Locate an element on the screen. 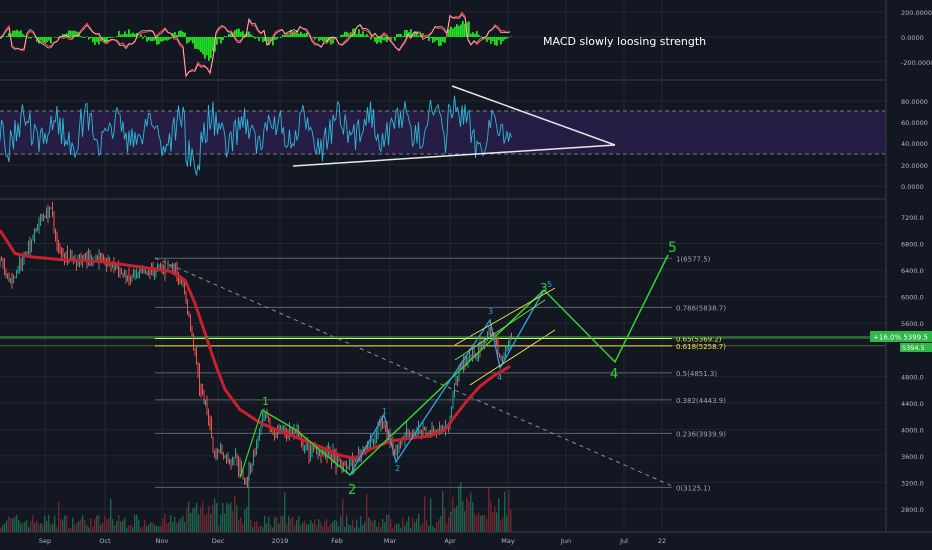 This screenshot has height=550, width=932. channel-line-mid is located at coordinates (500, 330).